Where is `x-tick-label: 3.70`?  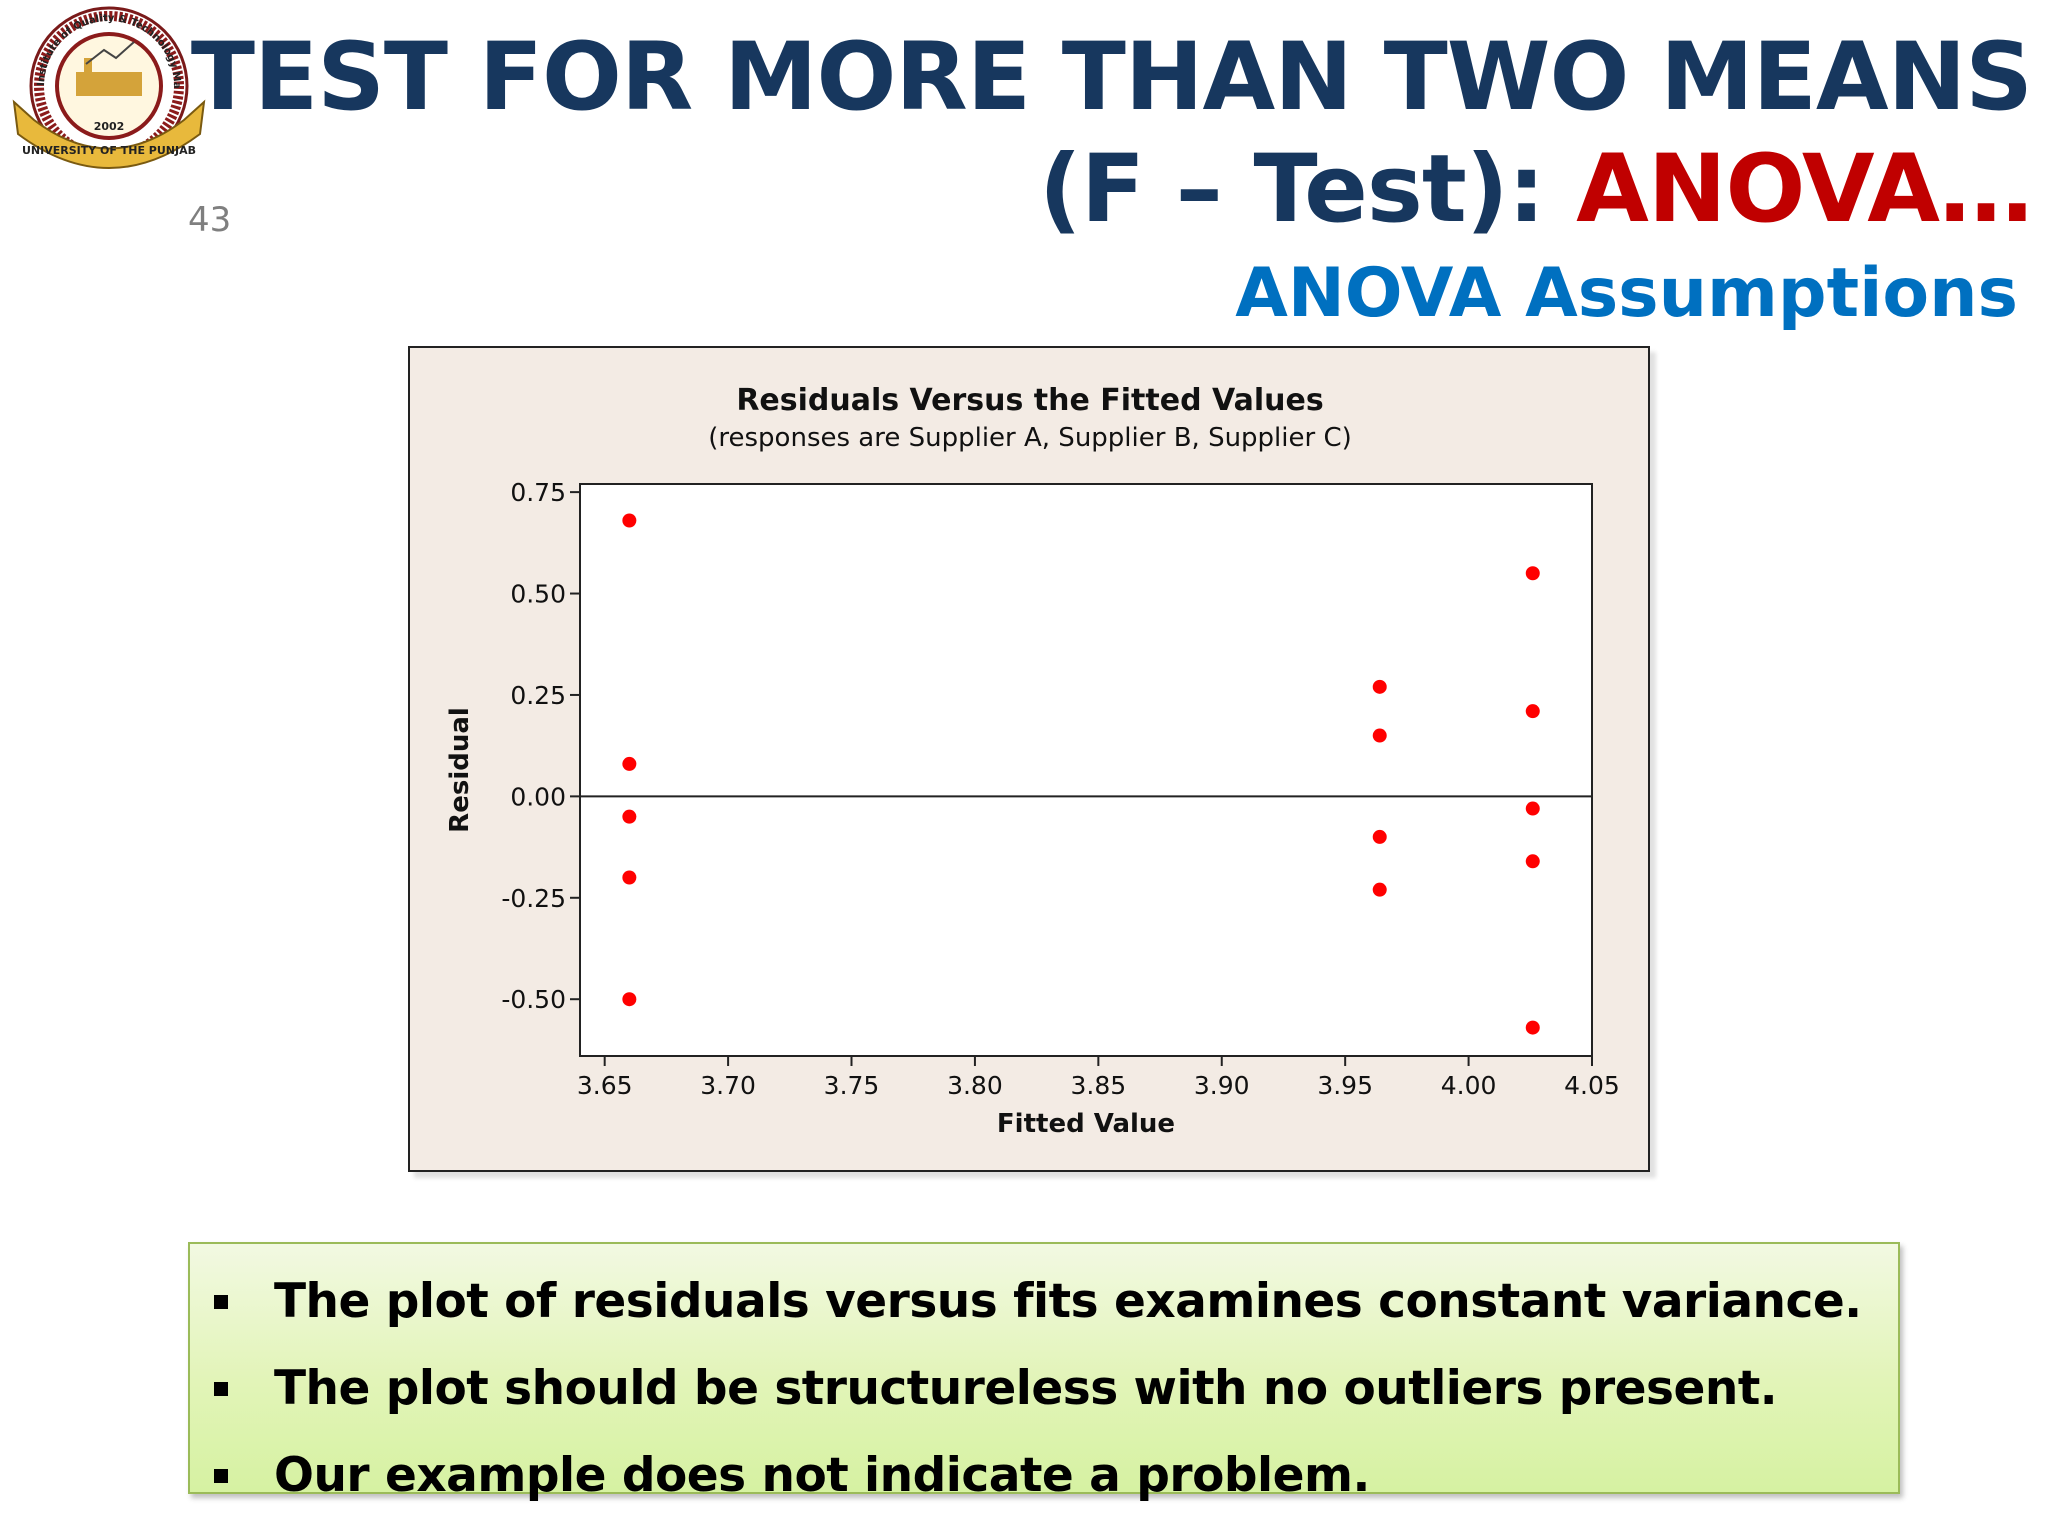
x-tick-label: 3.70 is located at coordinates (728, 1085).